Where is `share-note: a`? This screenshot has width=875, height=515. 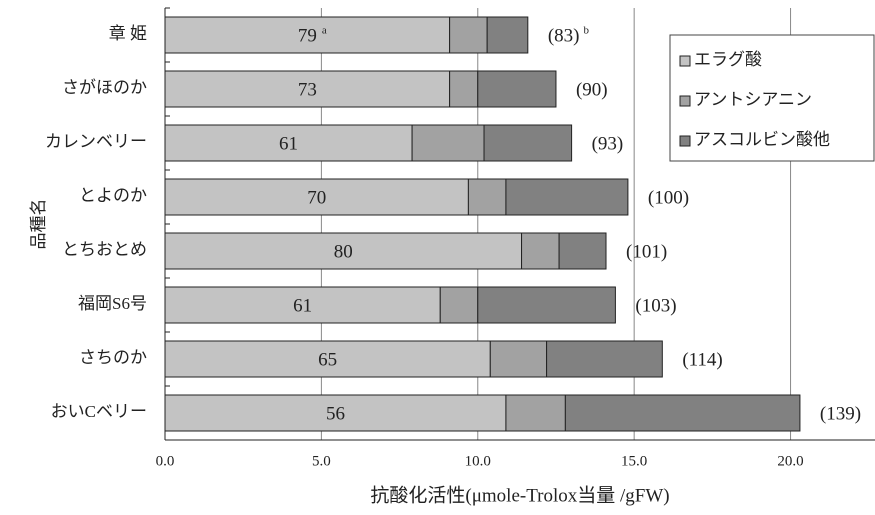
share-note: a is located at coordinates (324, 31).